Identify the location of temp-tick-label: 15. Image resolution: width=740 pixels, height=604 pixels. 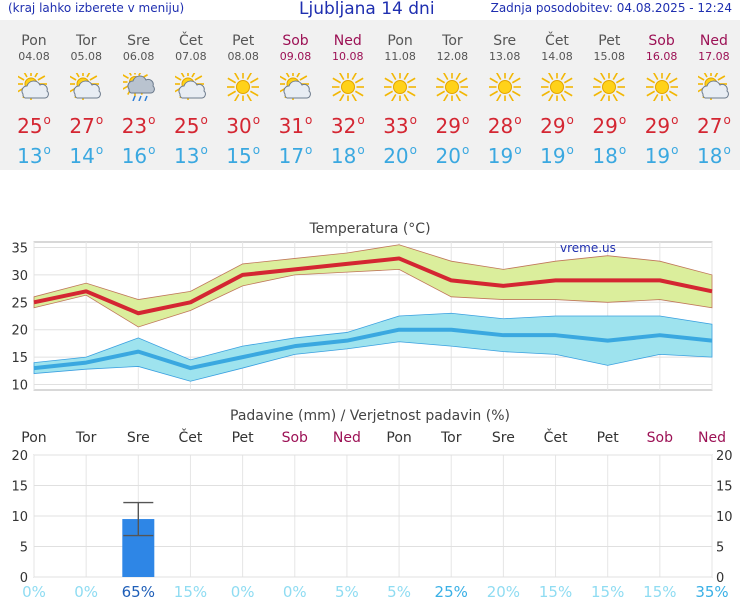
(19, 358).